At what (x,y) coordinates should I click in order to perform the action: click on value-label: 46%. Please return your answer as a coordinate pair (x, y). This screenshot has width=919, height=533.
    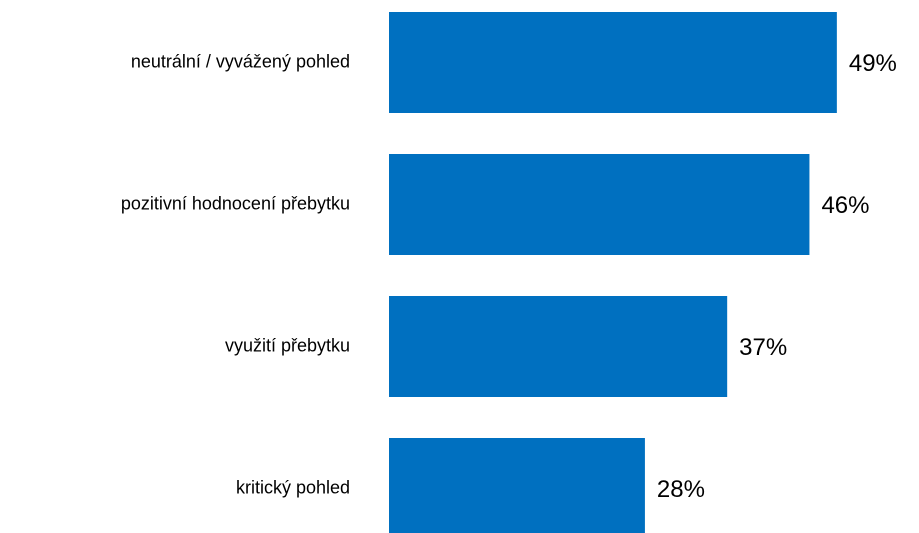
    Looking at the image, I should click on (845, 205).